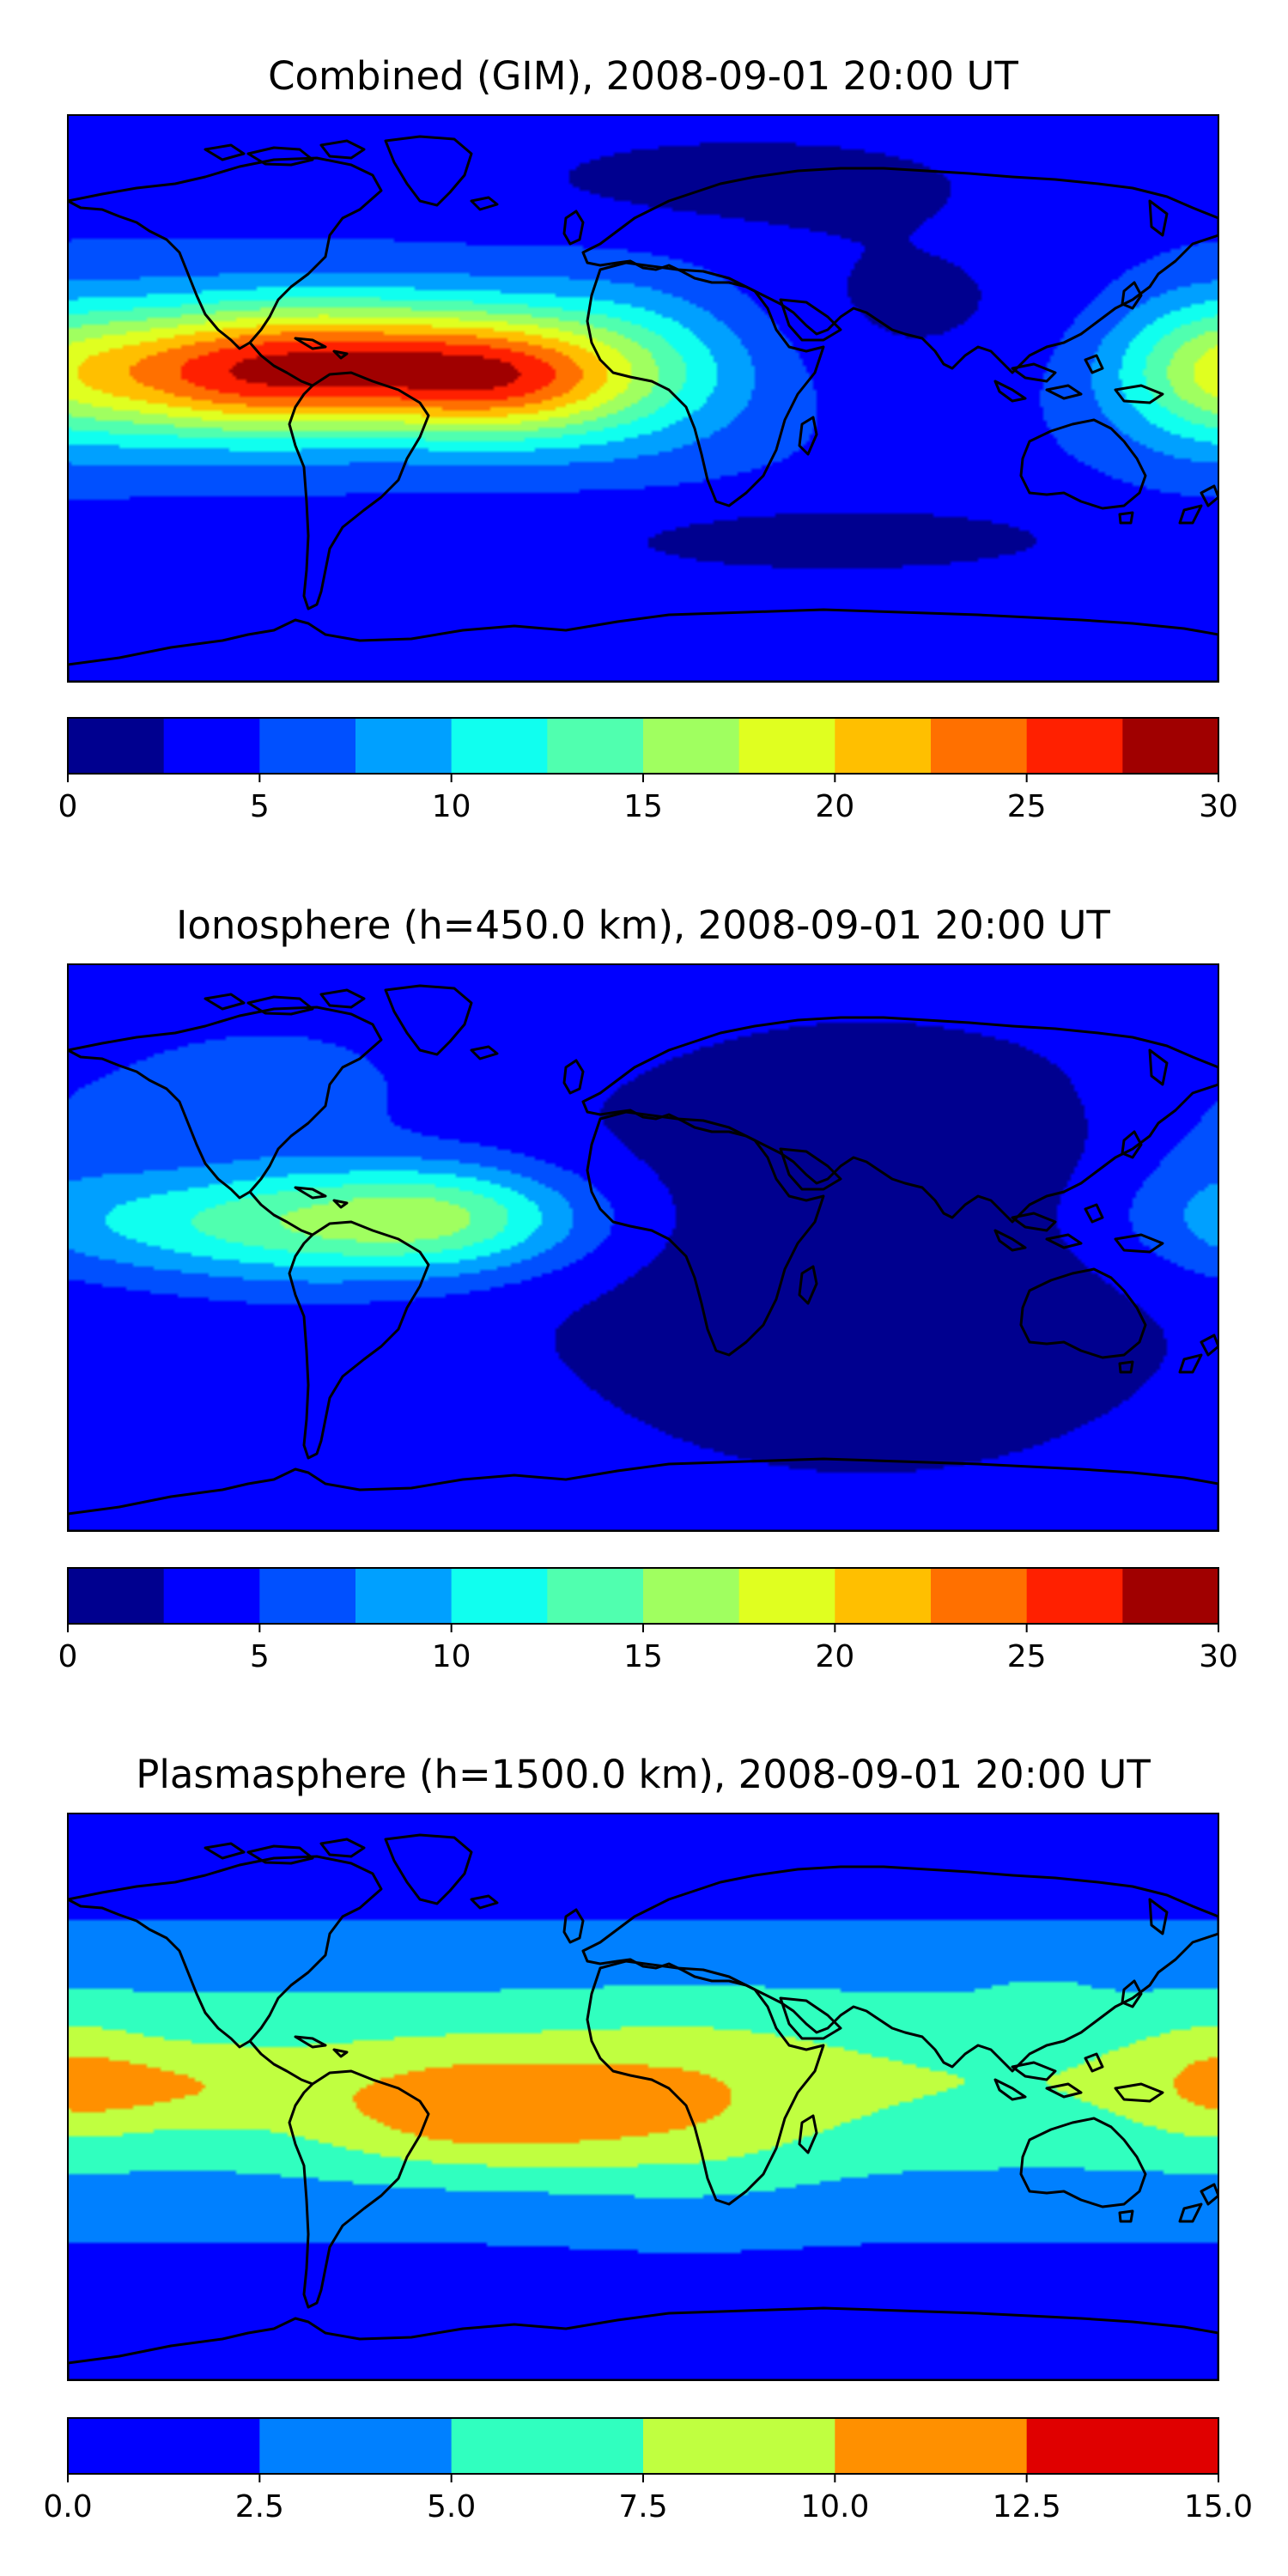 The width and height of the screenshot is (1288, 2576). I want to click on colorbar-tick-label: 0.0, so click(67, 2507).